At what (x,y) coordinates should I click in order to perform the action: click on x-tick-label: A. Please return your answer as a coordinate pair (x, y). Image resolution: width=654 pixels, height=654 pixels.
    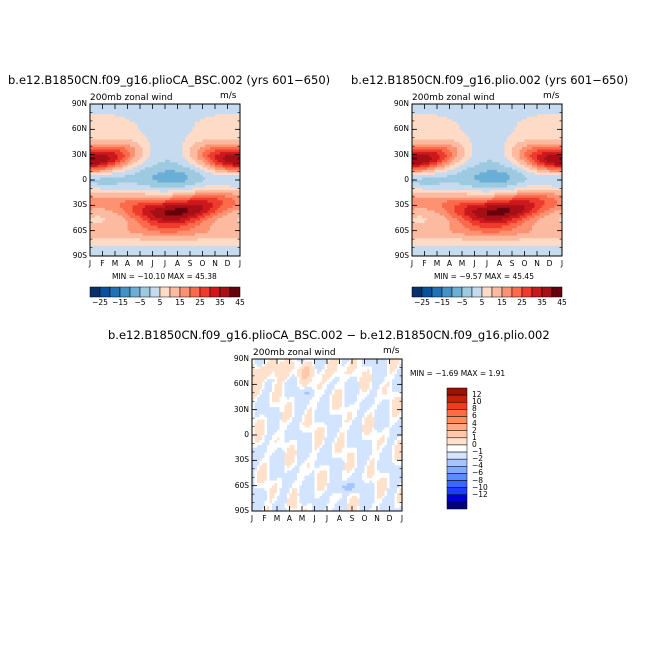
    Looking at the image, I should click on (127, 263).